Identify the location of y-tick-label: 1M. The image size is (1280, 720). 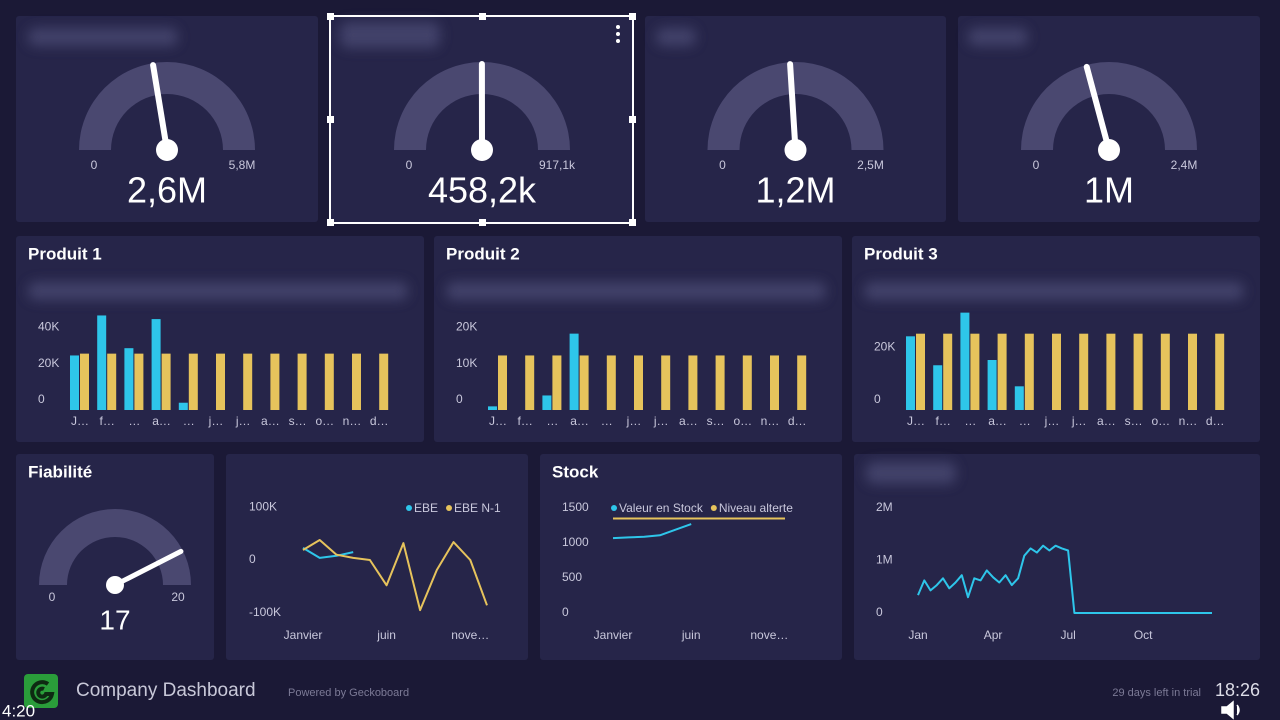
(884, 560).